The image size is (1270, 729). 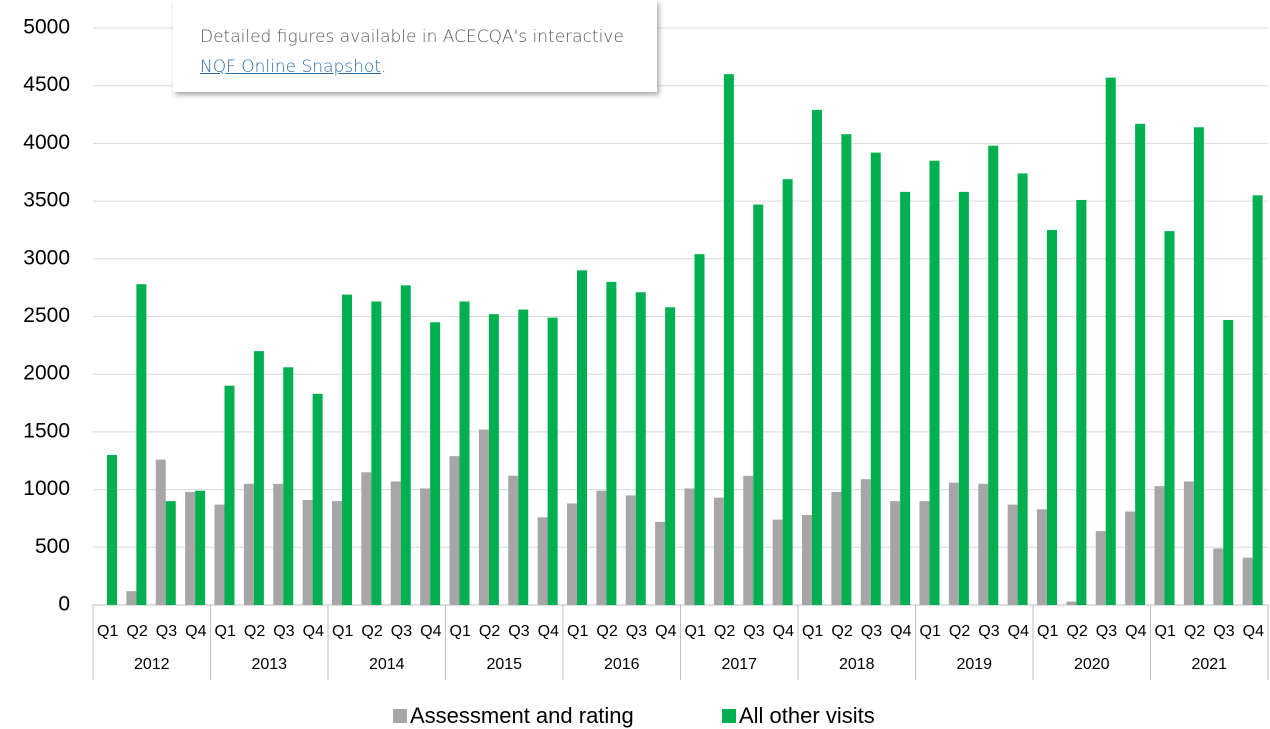 What do you see at coordinates (522, 715) in the screenshot?
I see `legend-label: Assessment and rating` at bounding box center [522, 715].